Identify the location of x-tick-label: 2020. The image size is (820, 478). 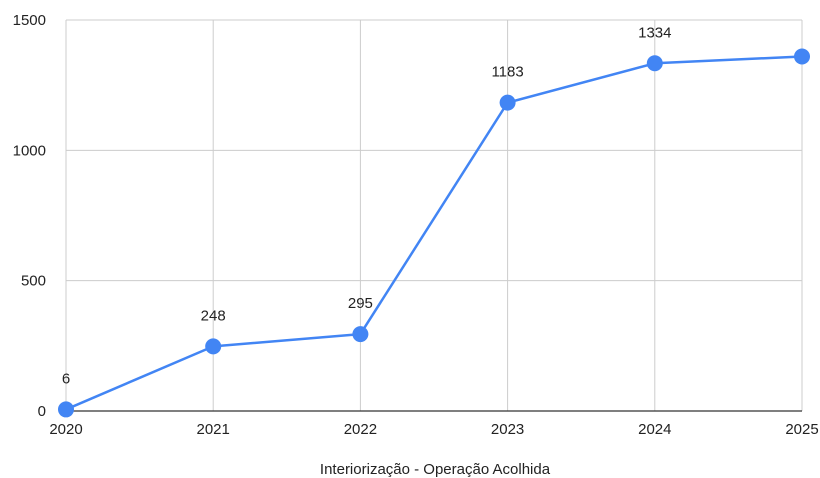
(65, 429).